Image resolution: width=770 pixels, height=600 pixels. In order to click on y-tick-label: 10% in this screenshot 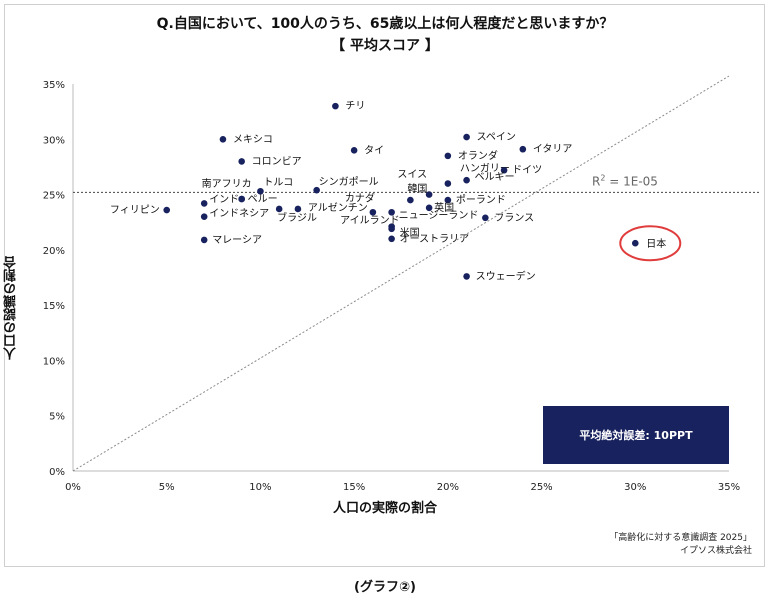, I will do `click(54, 361)`.